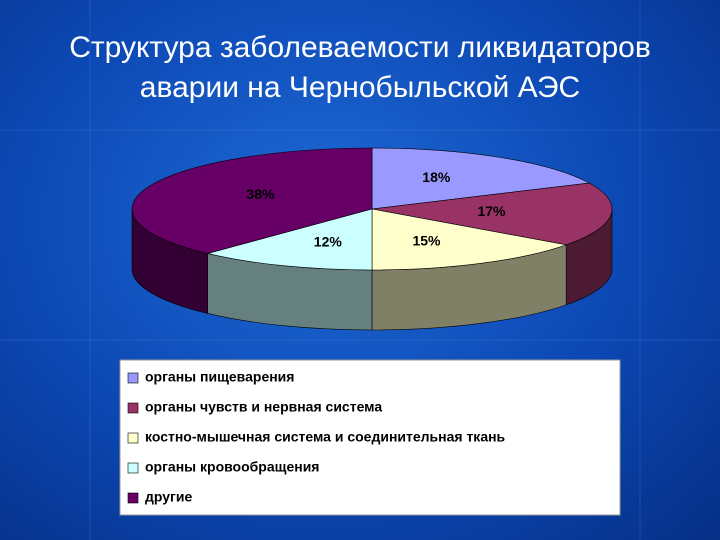 The width and height of the screenshot is (720, 540). Describe the element at coordinates (168, 497) in the screenshot. I see `legend-label: другие` at that location.